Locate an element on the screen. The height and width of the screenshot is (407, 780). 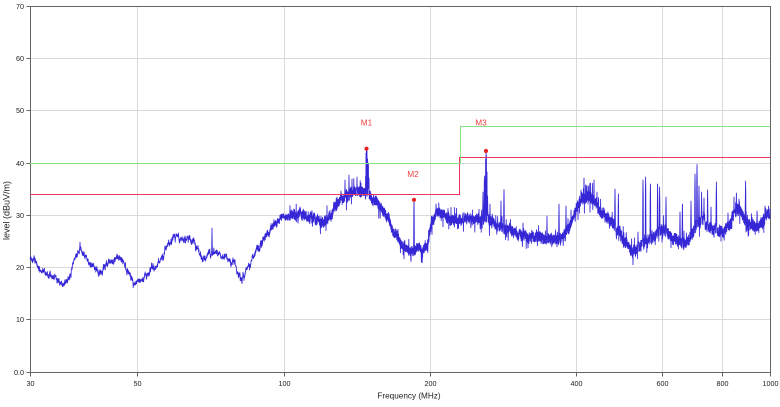
svg-text: 1000 is located at coordinates (771, 383).